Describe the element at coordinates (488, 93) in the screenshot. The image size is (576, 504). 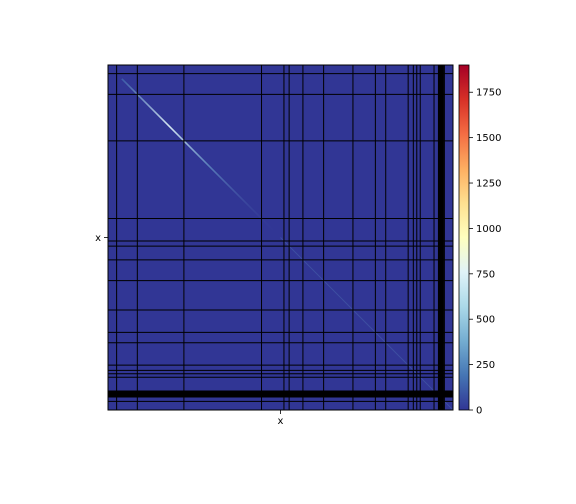
I see `colorbar-tick-label: 1750` at that location.